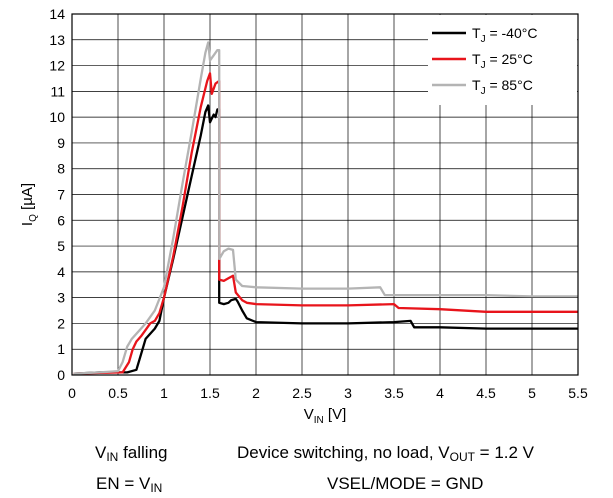 Image resolution: width=613 pixels, height=498 pixels. Describe the element at coordinates (509, 85) in the screenshot. I see `legend-label-post: = 85°C` at that location.